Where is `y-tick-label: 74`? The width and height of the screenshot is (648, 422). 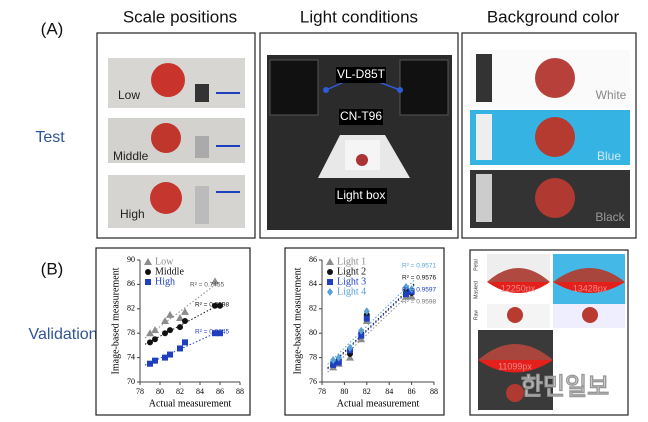 y-tick-label: 74 is located at coordinates (131, 356).